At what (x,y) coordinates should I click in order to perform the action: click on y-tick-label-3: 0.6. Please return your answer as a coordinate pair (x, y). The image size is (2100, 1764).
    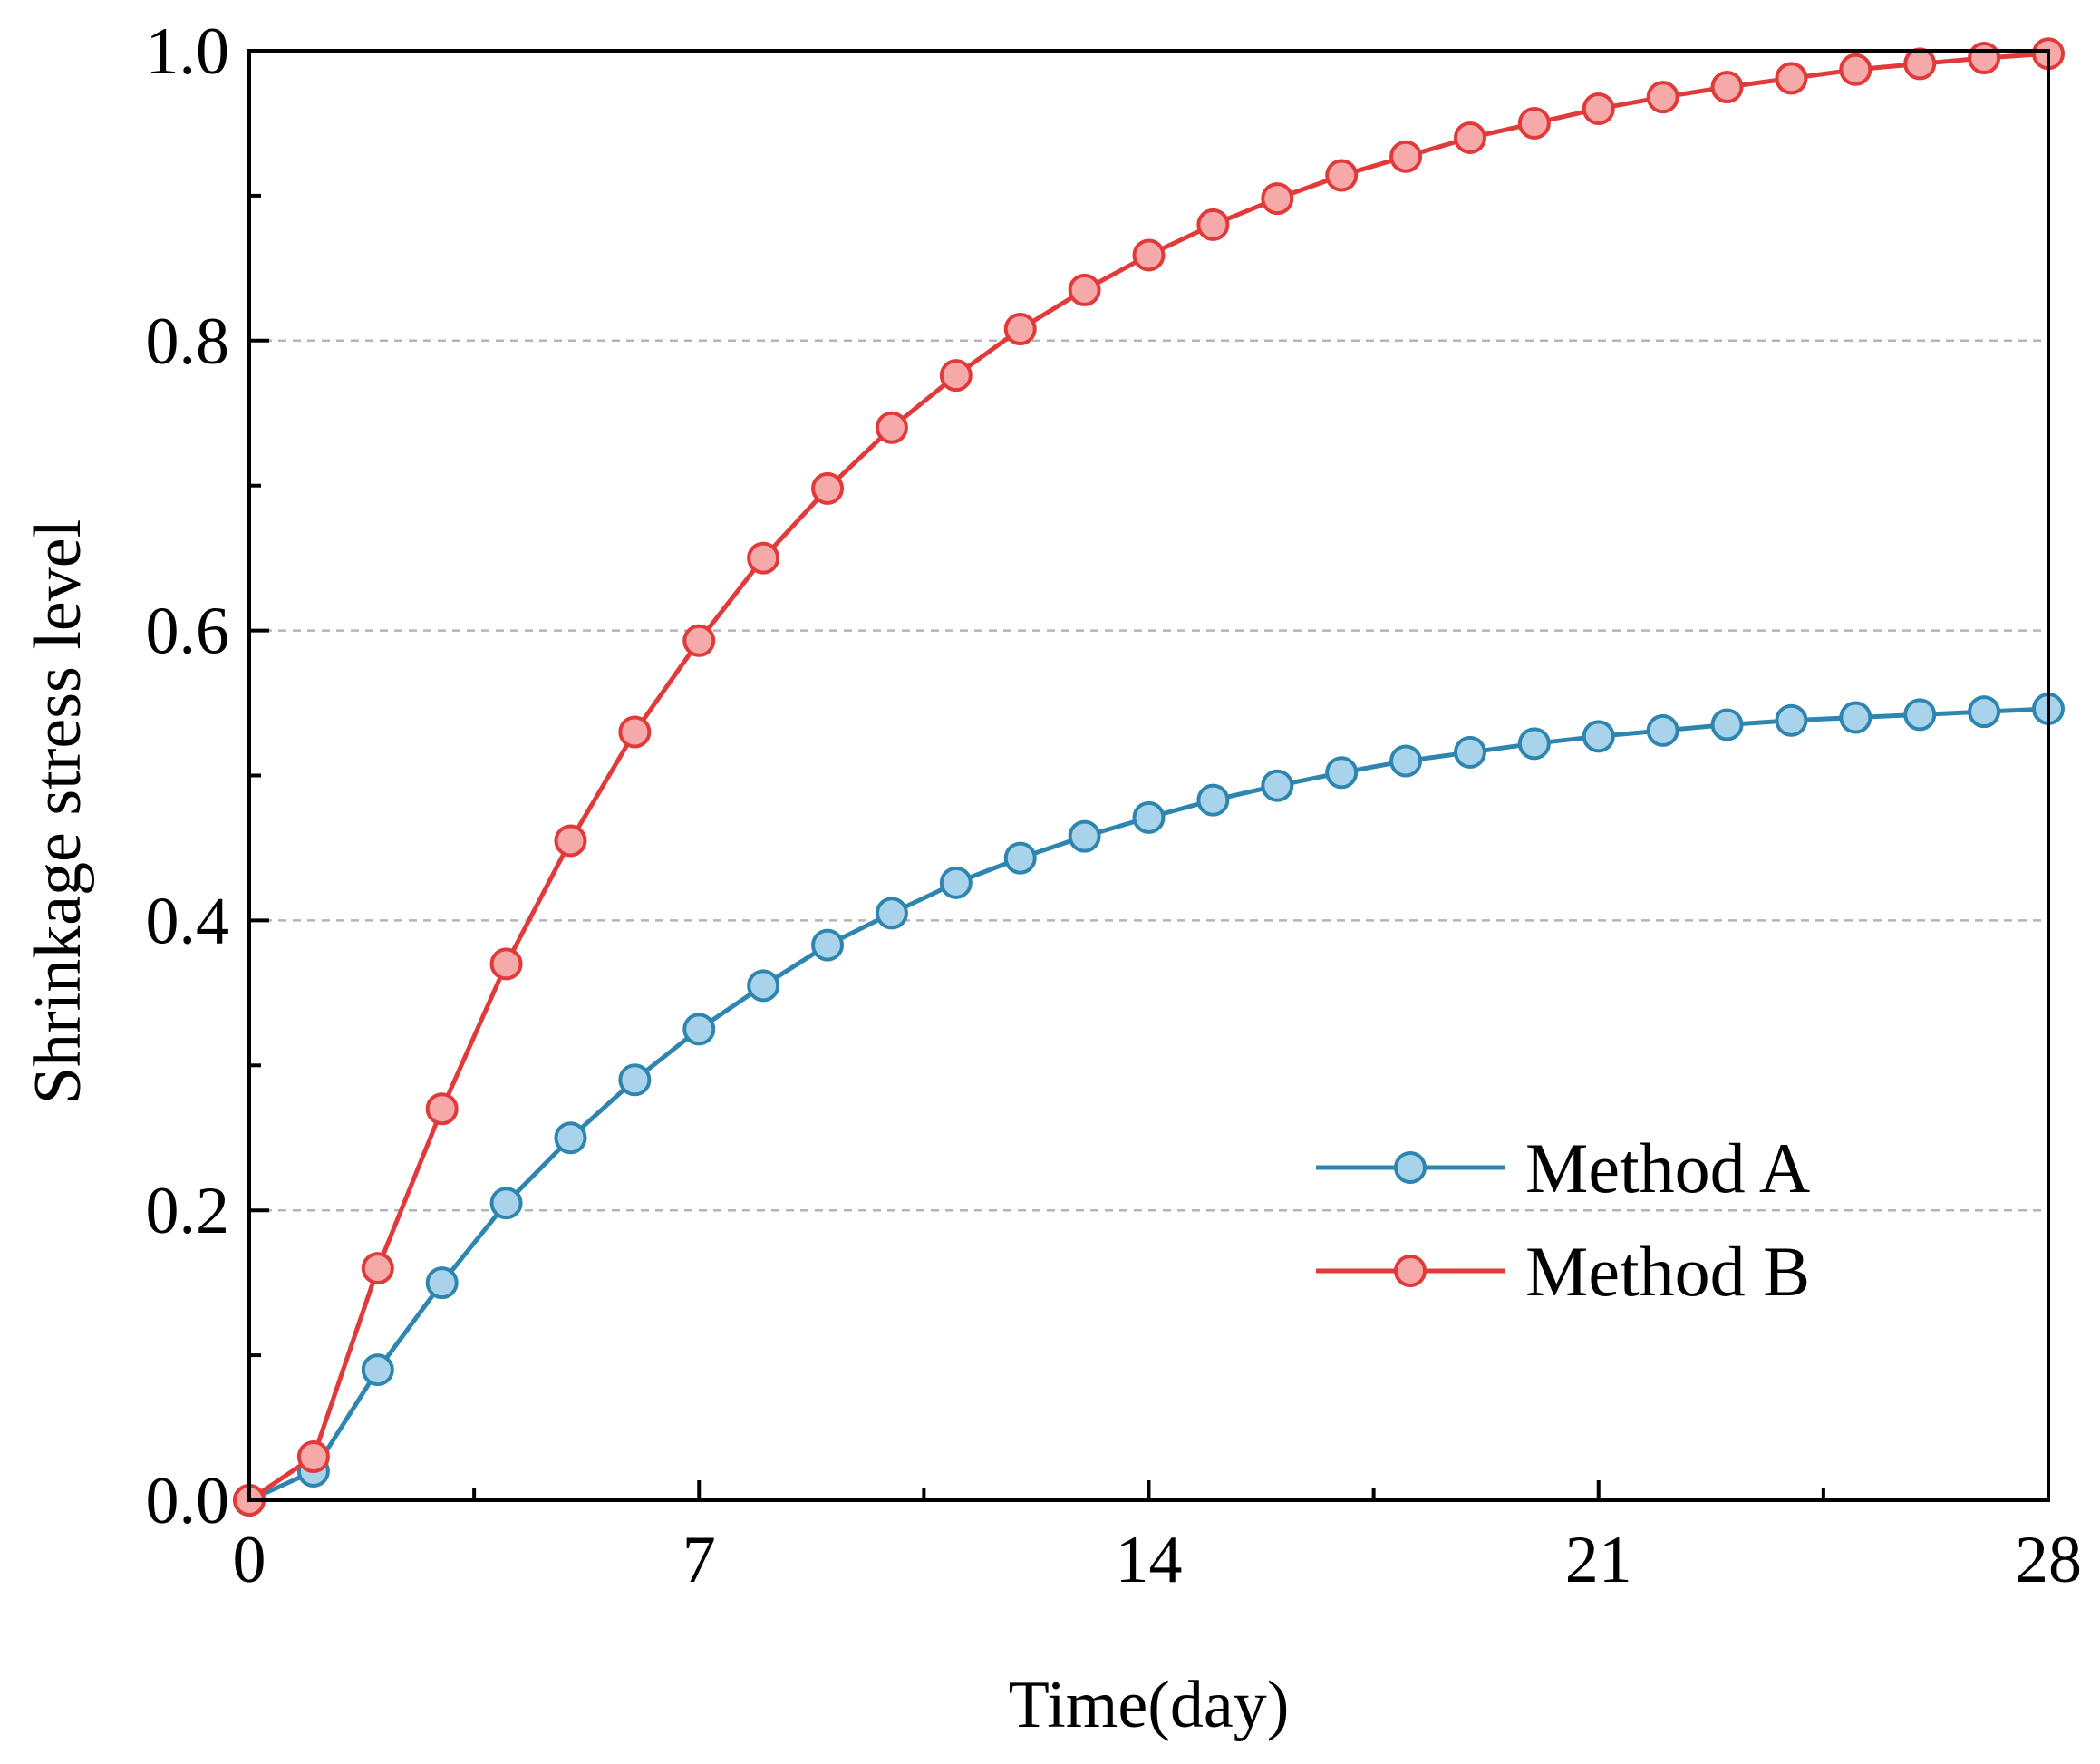
    Looking at the image, I should click on (188, 632).